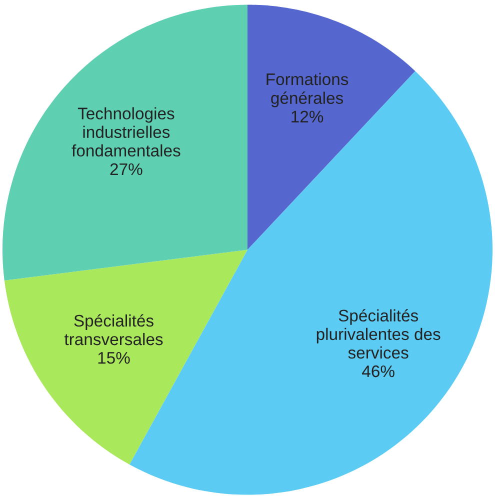 The image size is (495, 497). I want to click on data-label: 12%, so click(308, 116).